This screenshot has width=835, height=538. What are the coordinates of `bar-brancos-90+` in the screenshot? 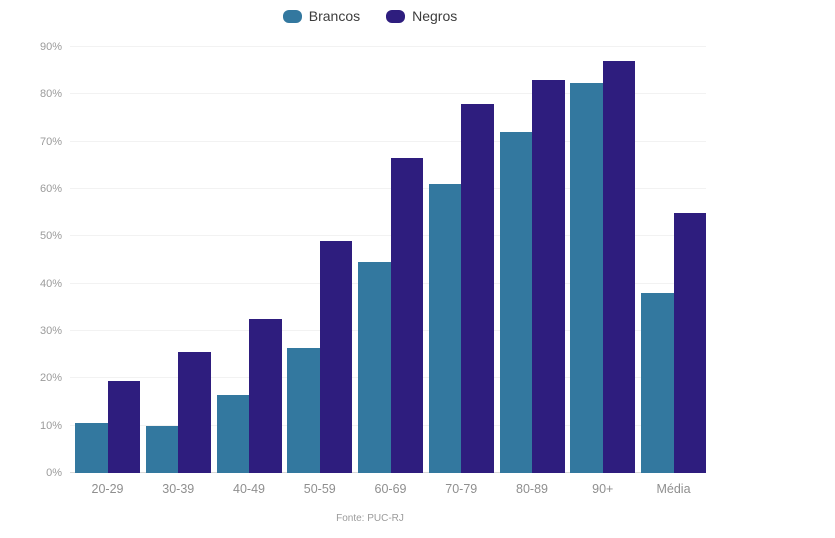 It's located at (586, 277).